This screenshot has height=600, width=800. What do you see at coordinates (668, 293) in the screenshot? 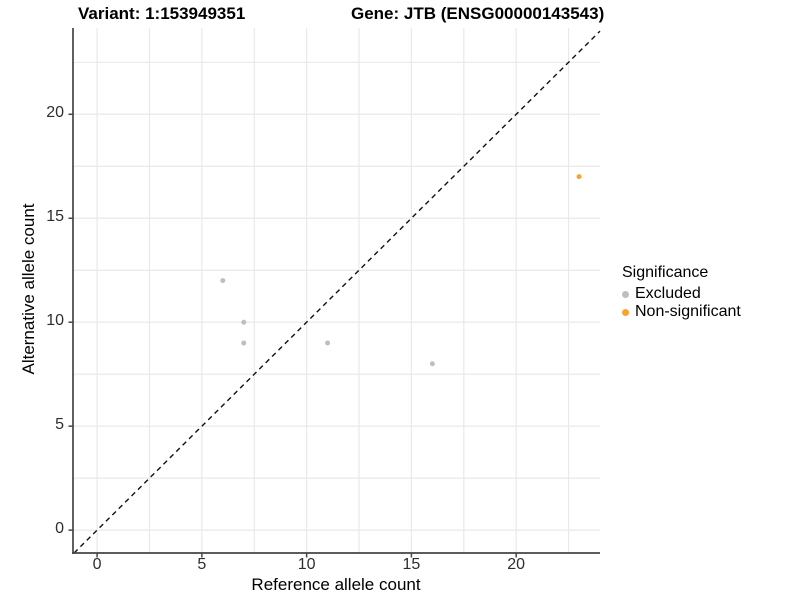
I see `legend-item-label: Excluded` at bounding box center [668, 293].